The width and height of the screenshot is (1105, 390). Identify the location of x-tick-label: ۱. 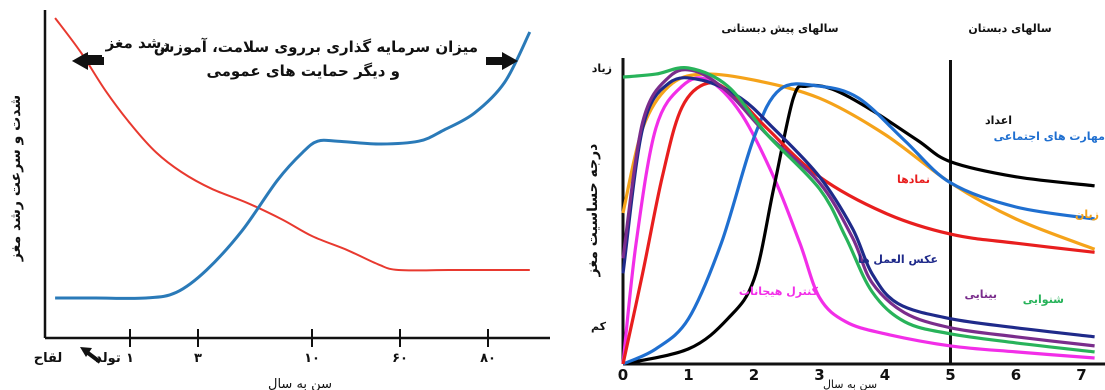
(130, 358).